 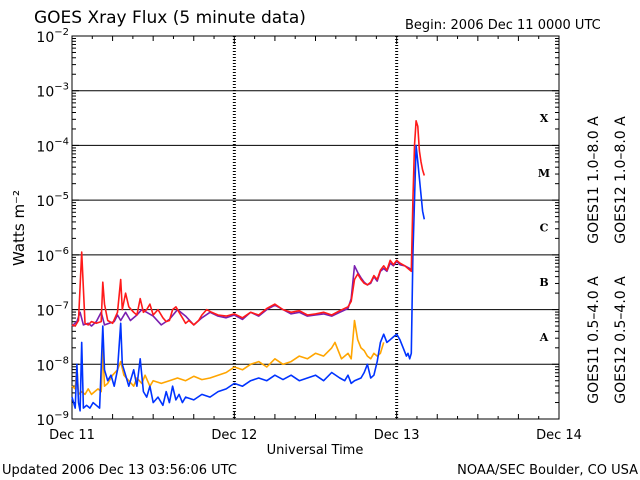 What do you see at coordinates (52, 255) in the screenshot?
I see `y-tick-label: 10⁻⁶` at bounding box center [52, 255].